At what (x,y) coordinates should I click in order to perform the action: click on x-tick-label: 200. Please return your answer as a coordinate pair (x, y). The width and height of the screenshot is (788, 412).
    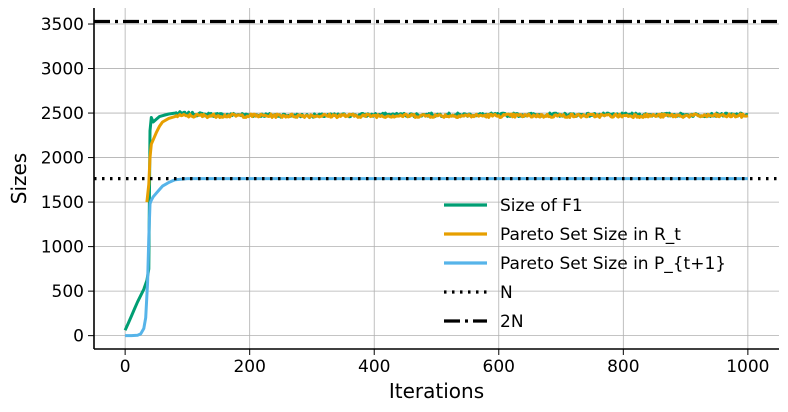
    Looking at the image, I should click on (249, 367).